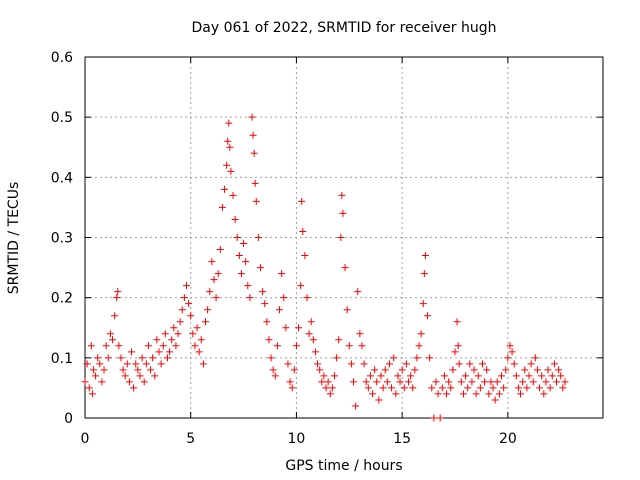 Image resolution: width=640 pixels, height=480 pixels. Describe the element at coordinates (508, 439) in the screenshot. I see `x-tick-label: 20` at that location.